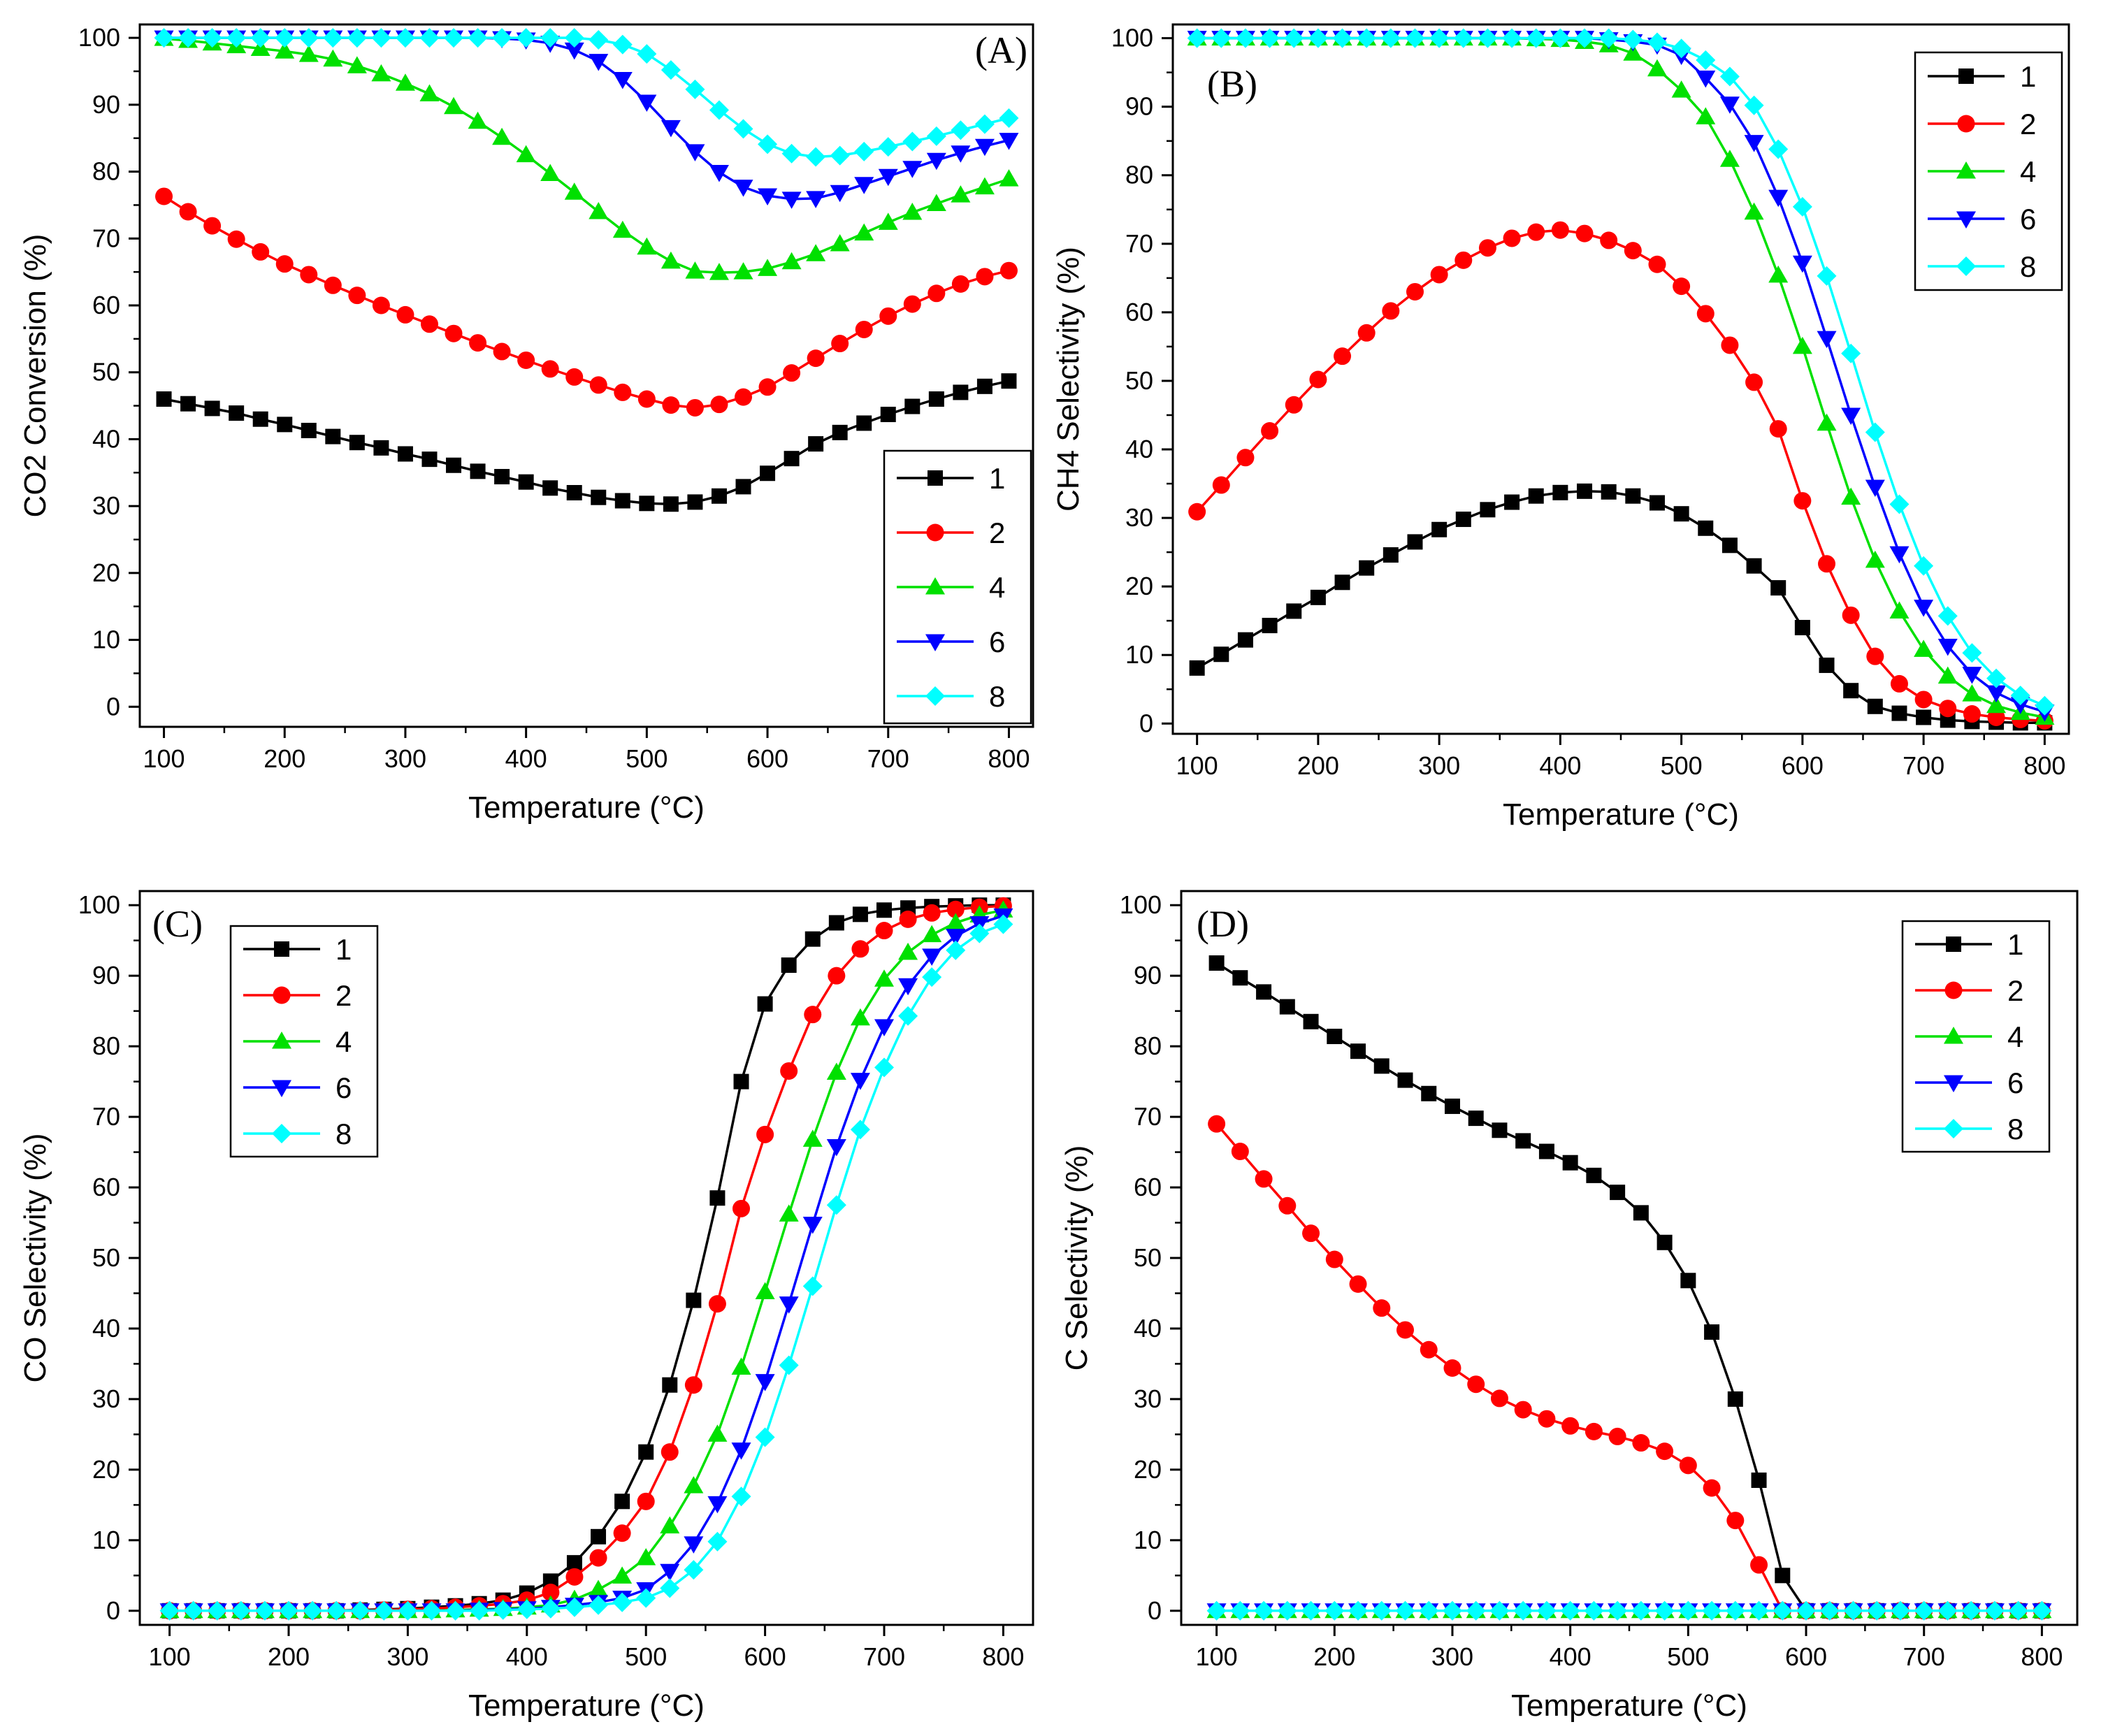  What do you see at coordinates (1924, 765) in the screenshot?
I see `x-tick-label: 700` at bounding box center [1924, 765].